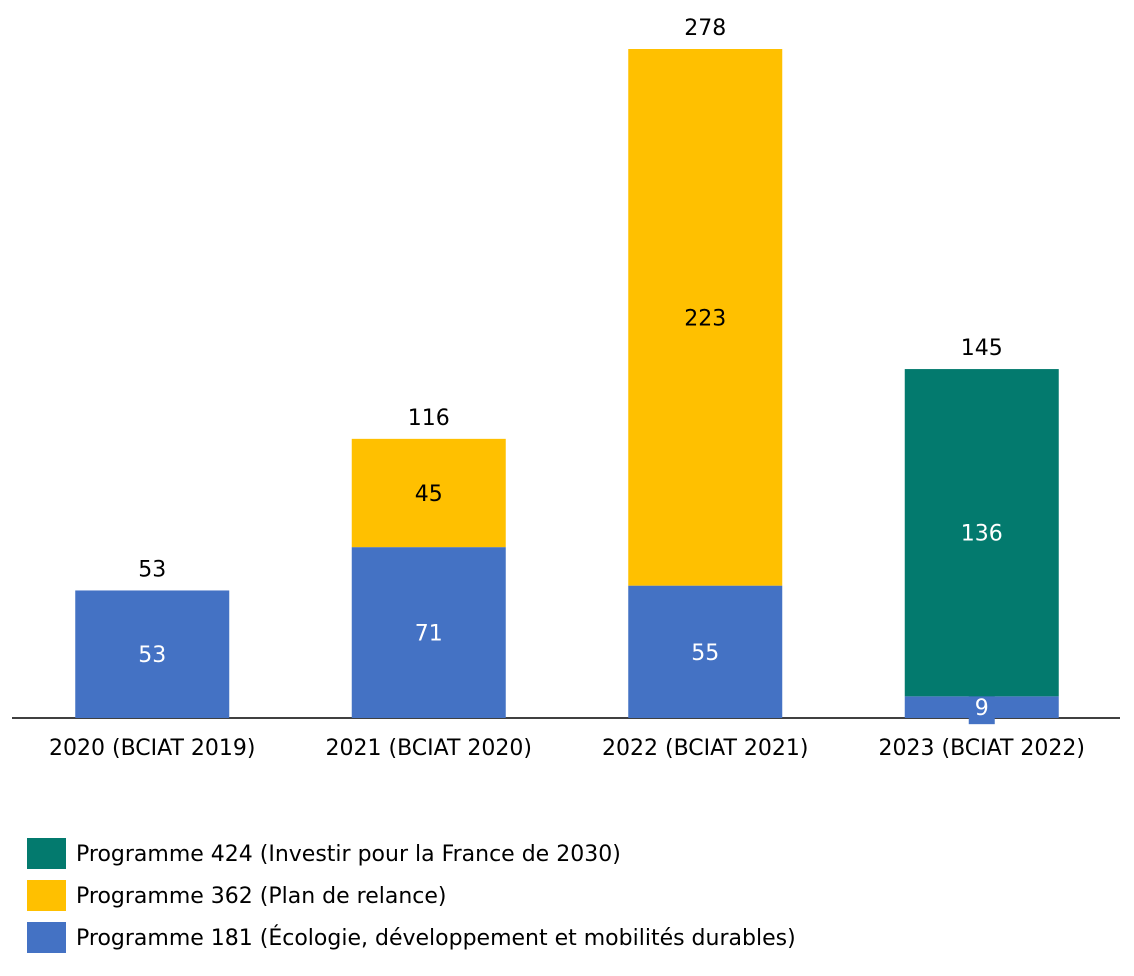  What do you see at coordinates (982, 348) in the screenshot?
I see `total-label: 145` at bounding box center [982, 348].